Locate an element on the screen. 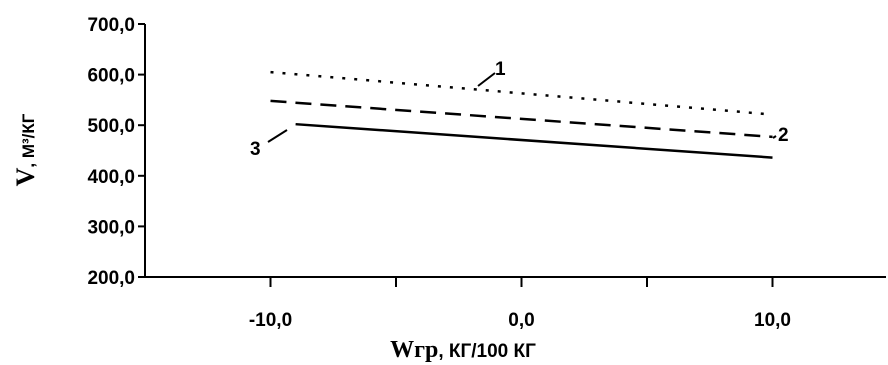  series-2-line is located at coordinates (521, 119).